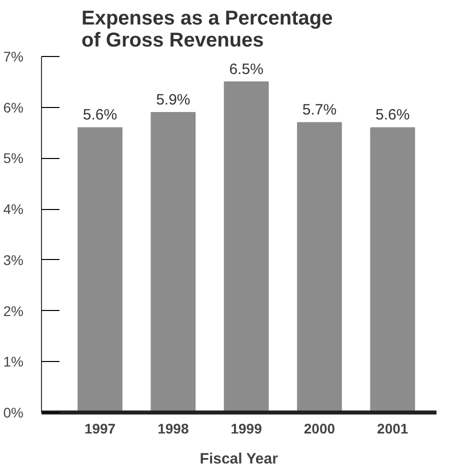 This screenshot has width=466, height=470. I want to click on data-label: 5.7%, so click(319, 110).